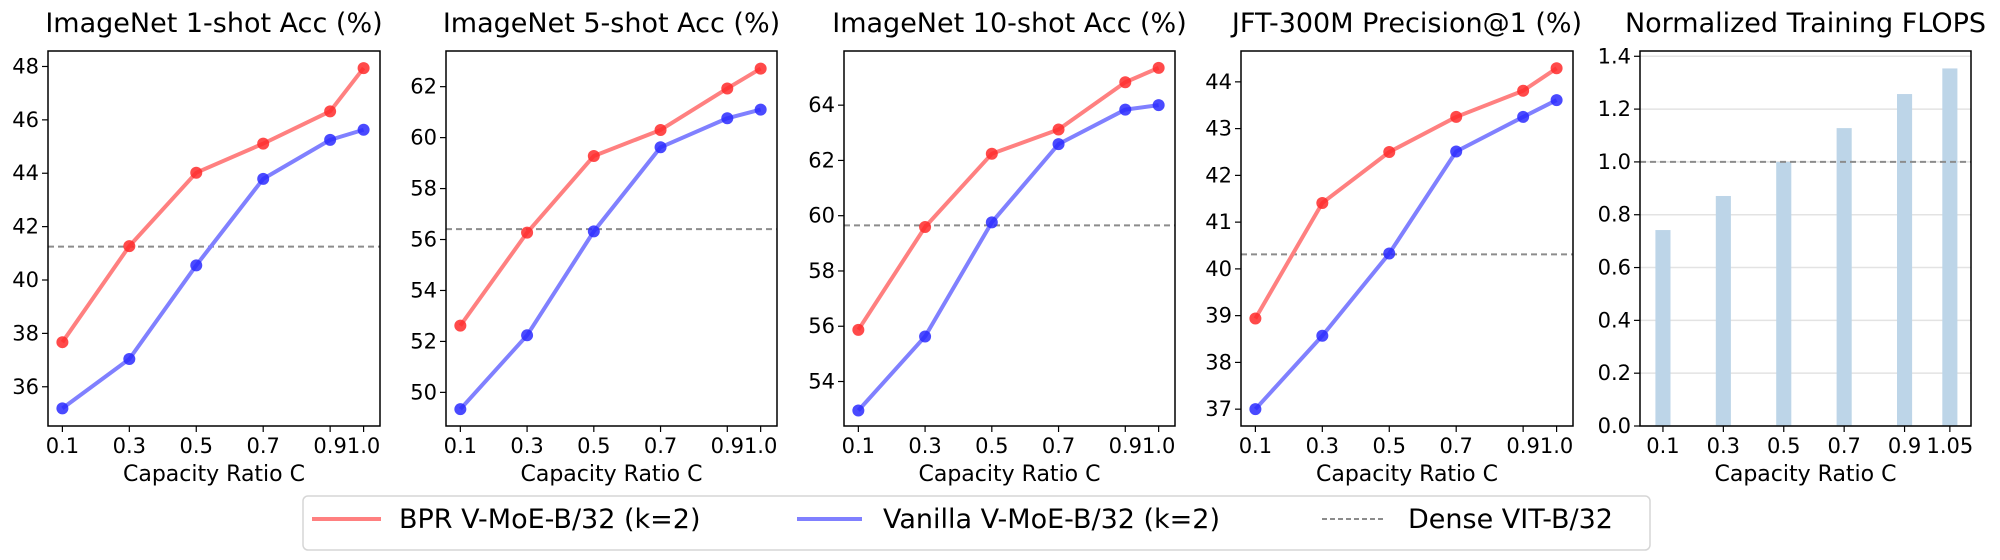 This screenshot has width=2000, height=560. I want to click on legend-label-dense: Dense VIT-B/32, so click(1510, 519).